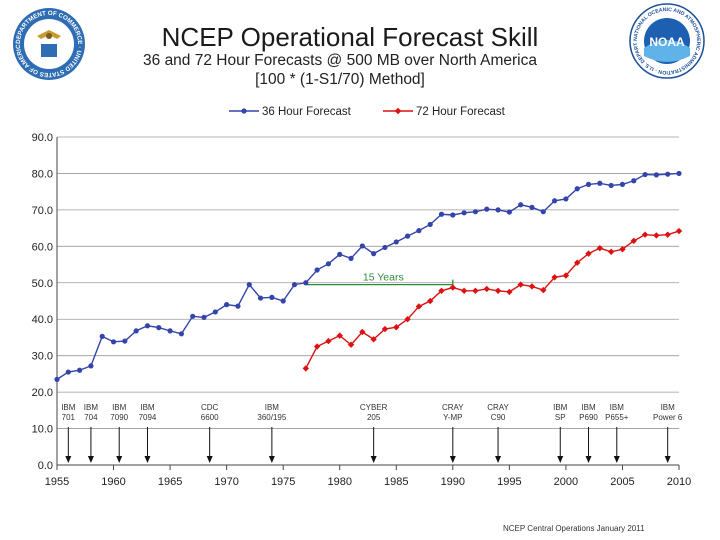 This screenshot has height=540, width=720. What do you see at coordinates (42, 247) in the screenshot?
I see `y-tick-label: 60.0` at bounding box center [42, 247].